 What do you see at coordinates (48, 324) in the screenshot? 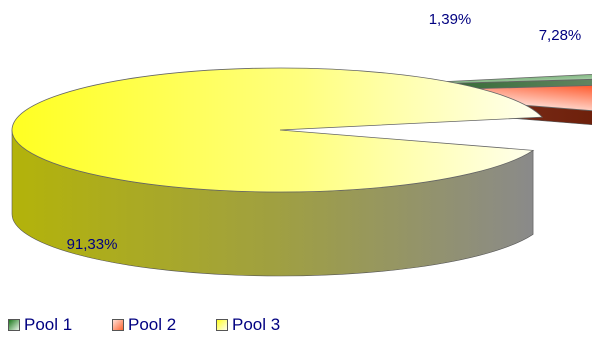
I see `legend-label-pool-1: Pool 1` at bounding box center [48, 324].